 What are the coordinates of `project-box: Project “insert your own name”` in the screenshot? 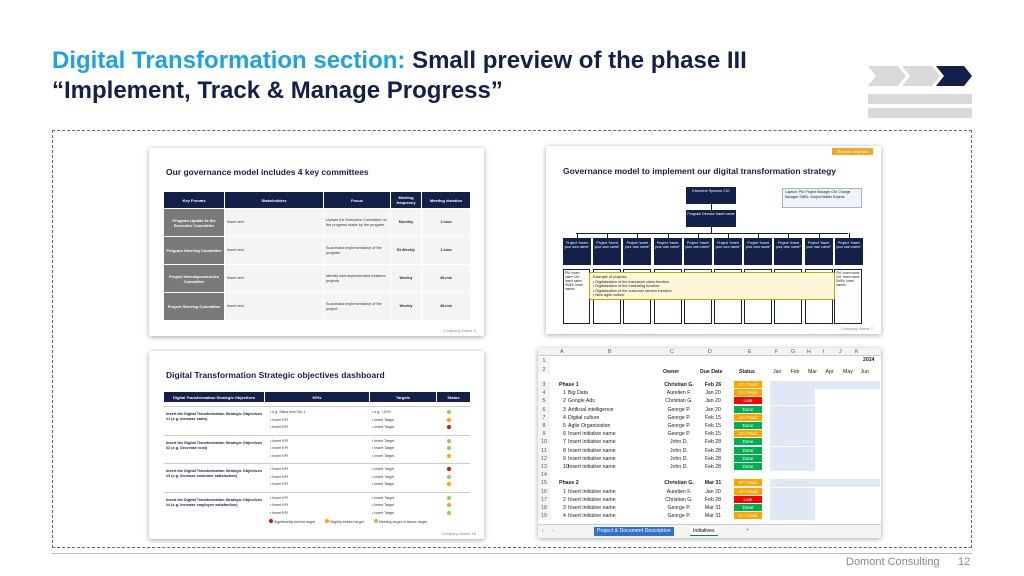 It's located at (697, 251).